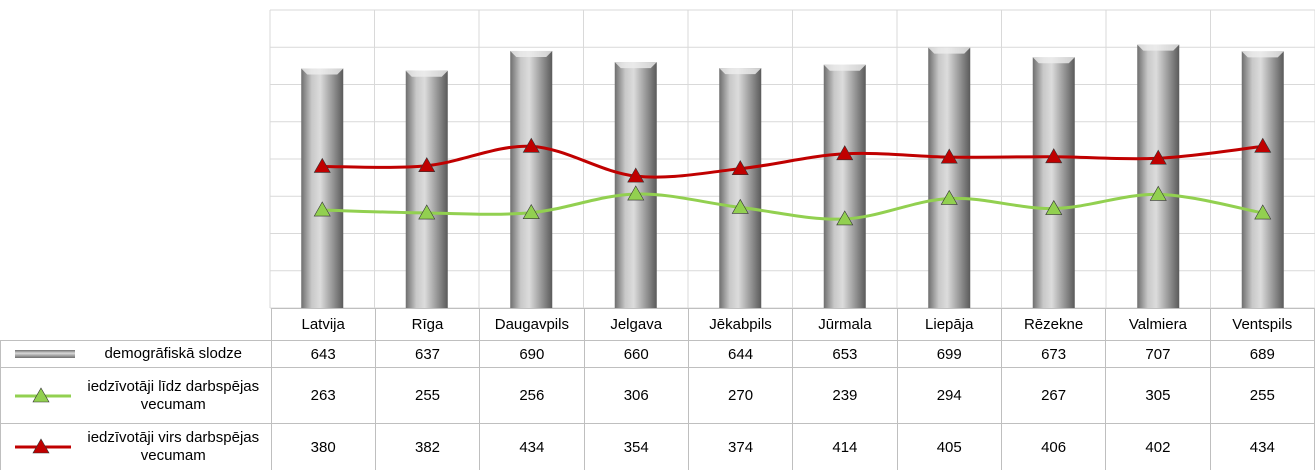 The image size is (1315, 470). What do you see at coordinates (1053, 446) in the screenshot?
I see `value-cell: 406` at bounding box center [1053, 446].